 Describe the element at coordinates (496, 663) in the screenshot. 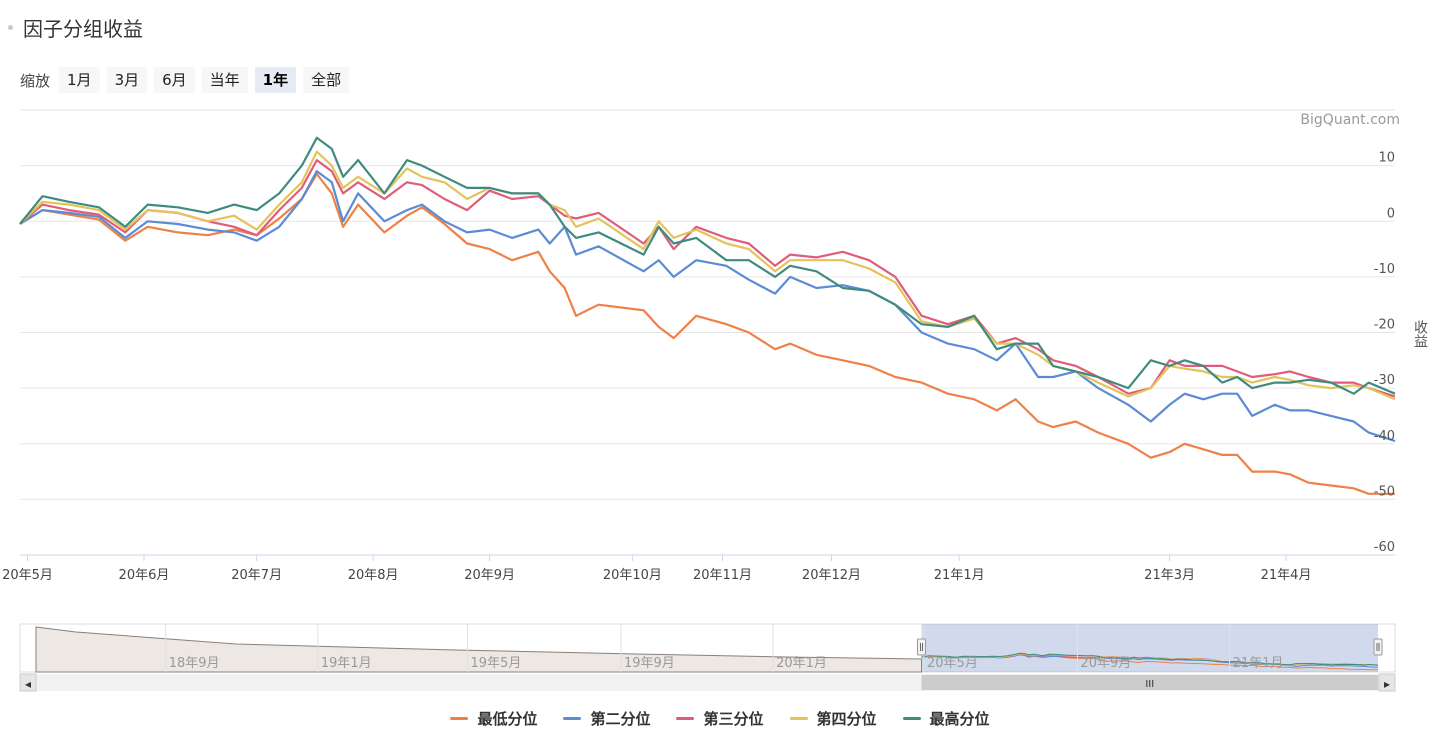

I see `navigator-label: 19年5月` at that location.